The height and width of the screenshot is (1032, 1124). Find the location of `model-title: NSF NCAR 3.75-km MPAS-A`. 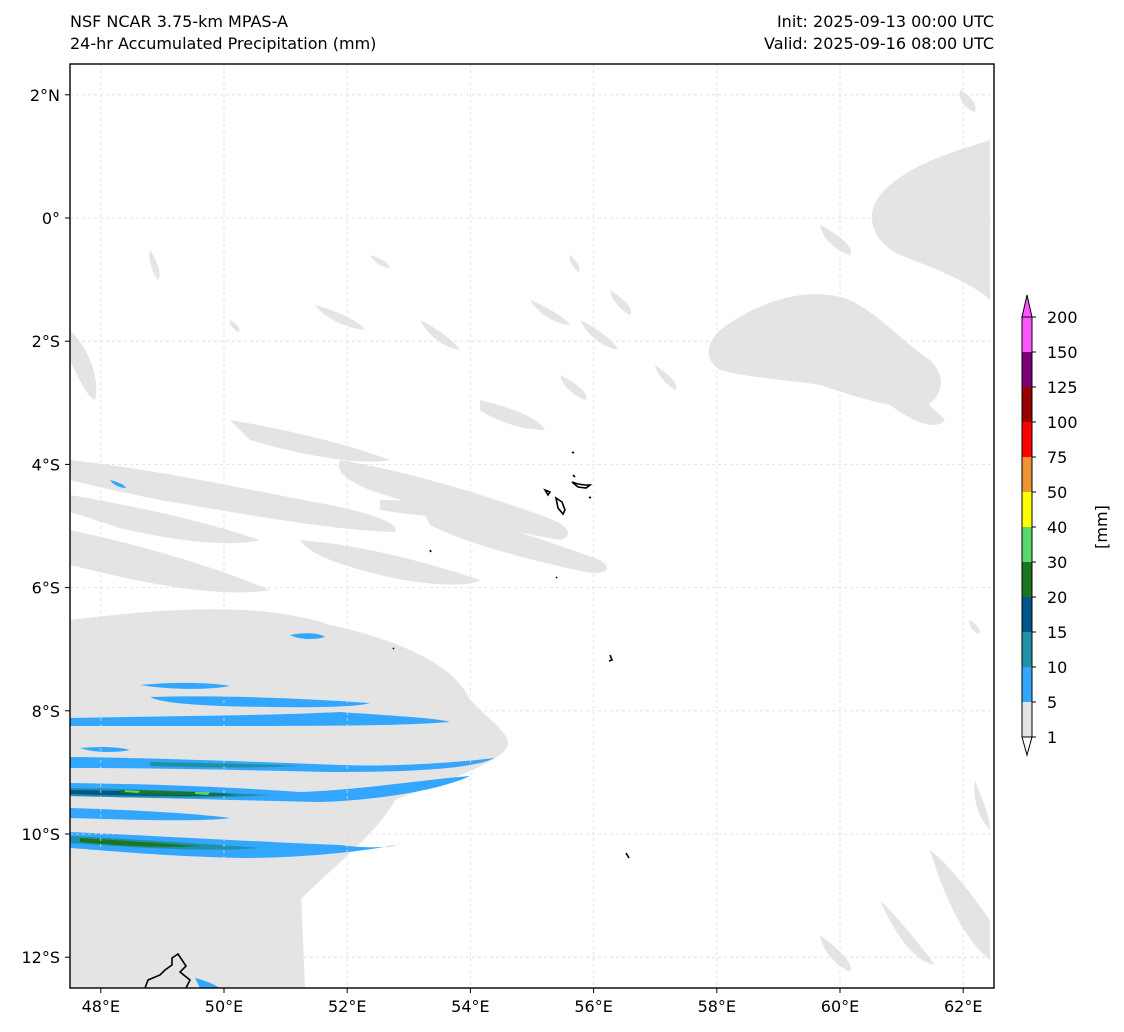

model-title: NSF NCAR 3.75-km MPAS-A is located at coordinates (179, 21).